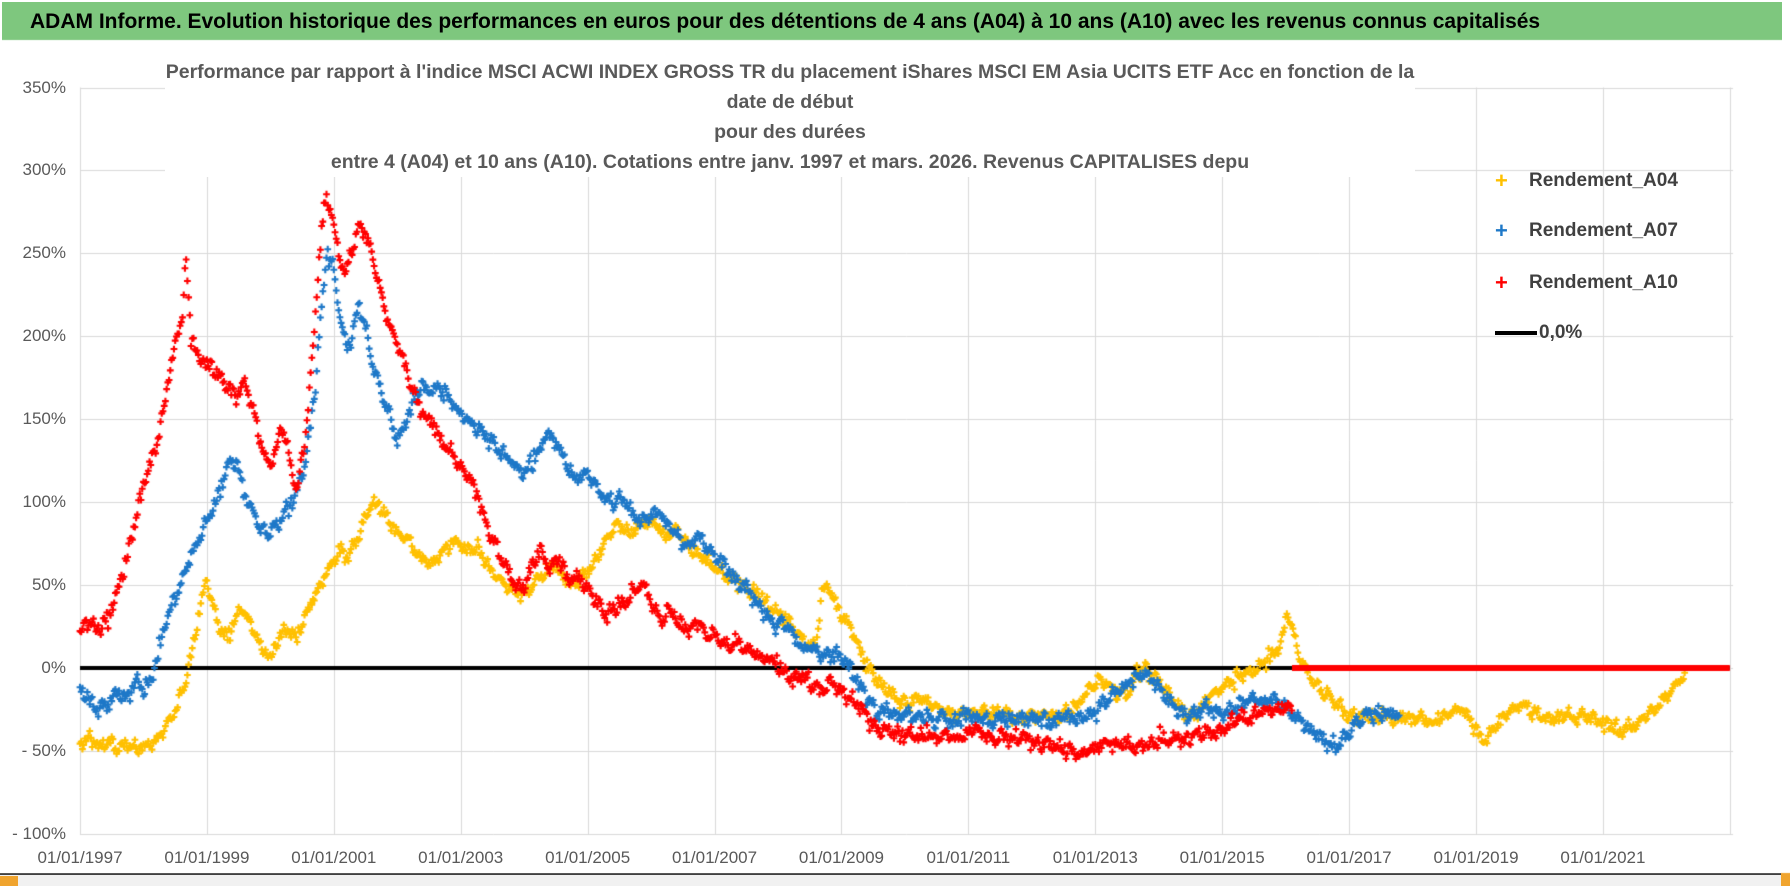 This screenshot has height=886, width=1790. What do you see at coordinates (44, 87) in the screenshot?
I see `y-axis-label: 350%` at bounding box center [44, 87].